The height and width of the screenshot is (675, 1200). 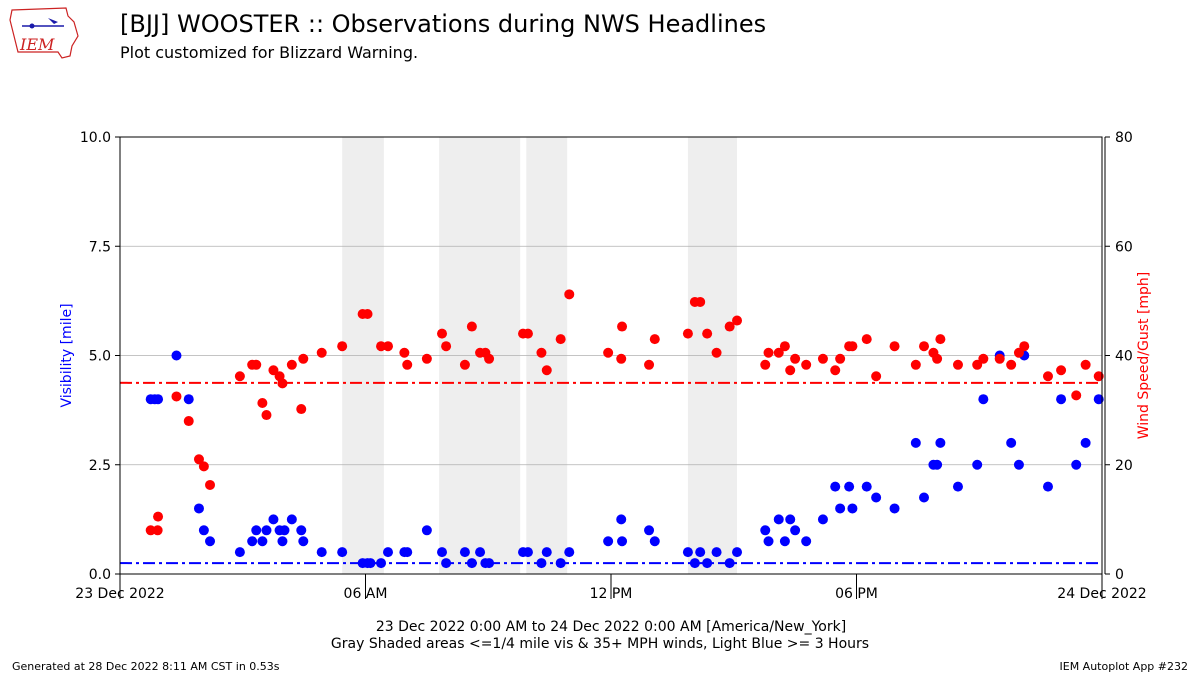 What do you see at coordinates (44, 33) in the screenshot?
I see `iem-logo: IEM` at bounding box center [44, 33].